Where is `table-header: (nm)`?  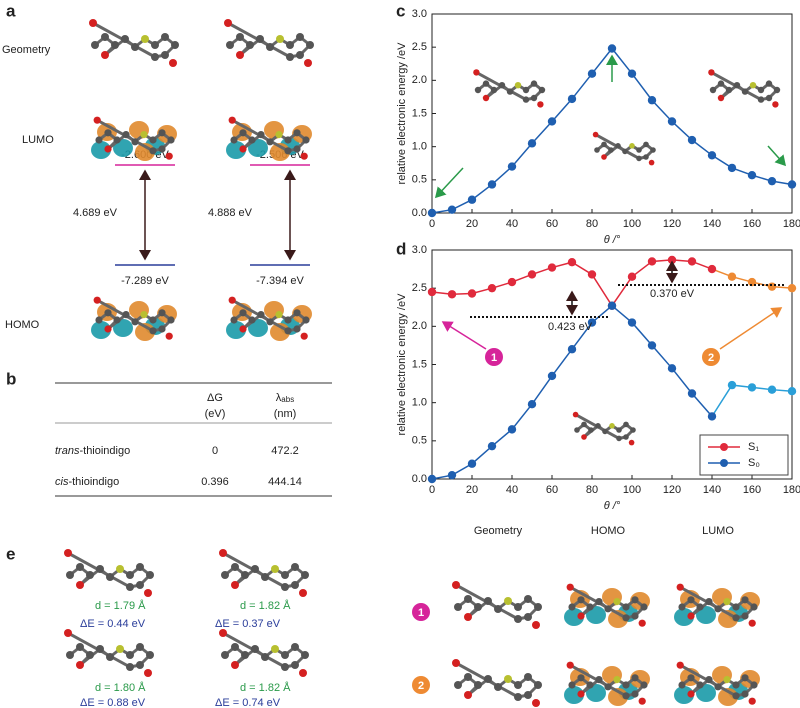 table-header: (nm) is located at coordinates (285, 414).